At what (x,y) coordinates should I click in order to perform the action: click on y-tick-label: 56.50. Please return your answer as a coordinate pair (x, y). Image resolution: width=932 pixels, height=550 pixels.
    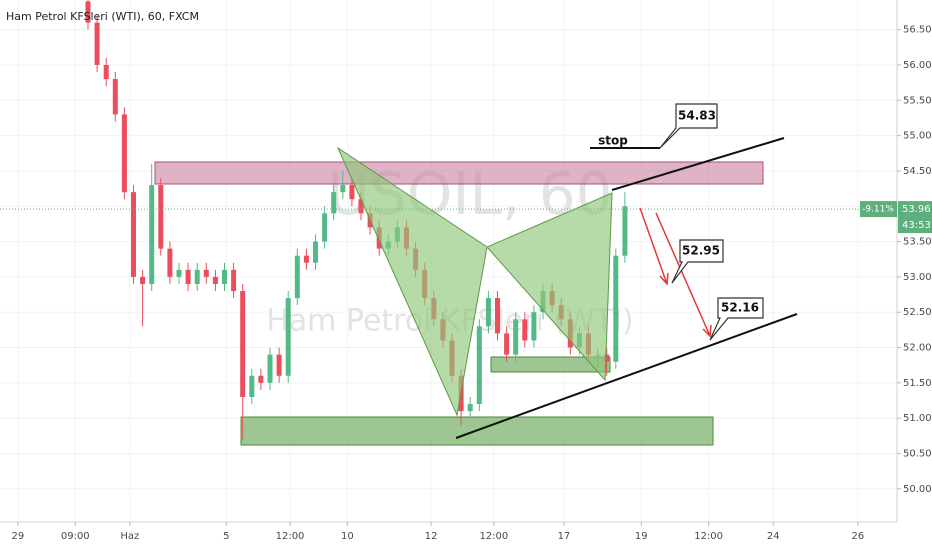
    Looking at the image, I should click on (917, 30).